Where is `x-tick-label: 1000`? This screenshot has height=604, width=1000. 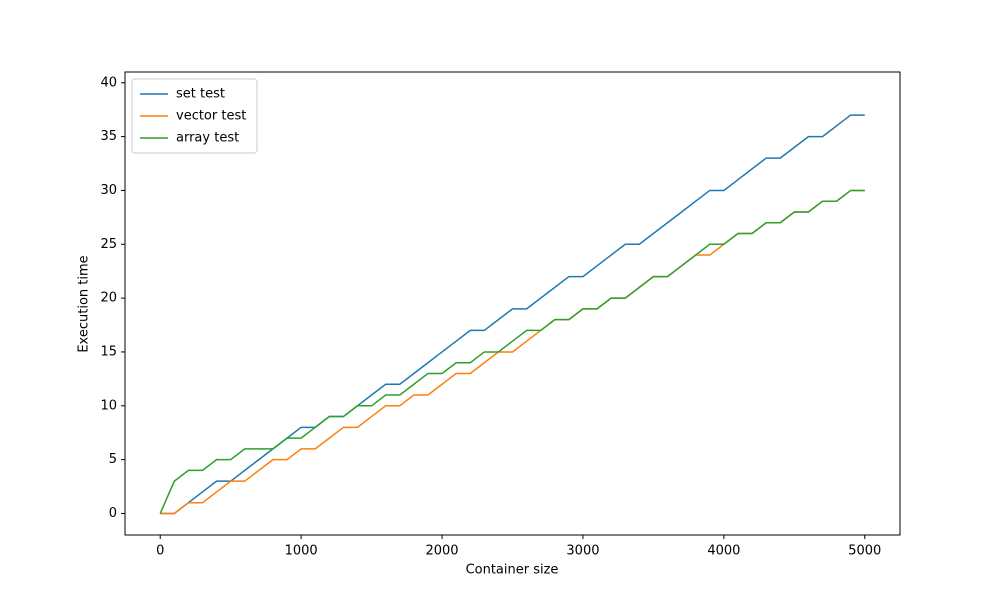 x-tick-label: 1000 is located at coordinates (301, 551).